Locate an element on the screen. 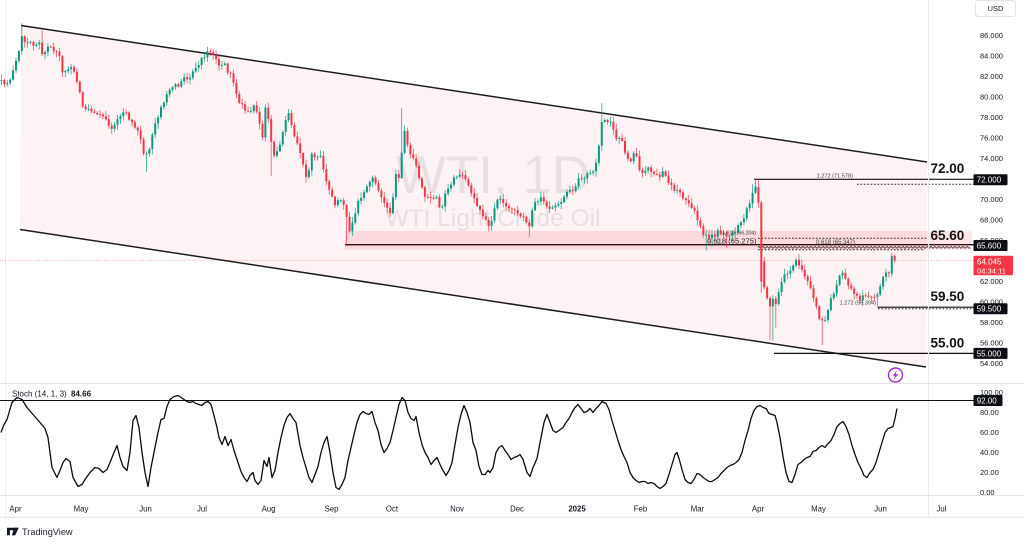  svg-text: 72.000 is located at coordinates (989, 180).